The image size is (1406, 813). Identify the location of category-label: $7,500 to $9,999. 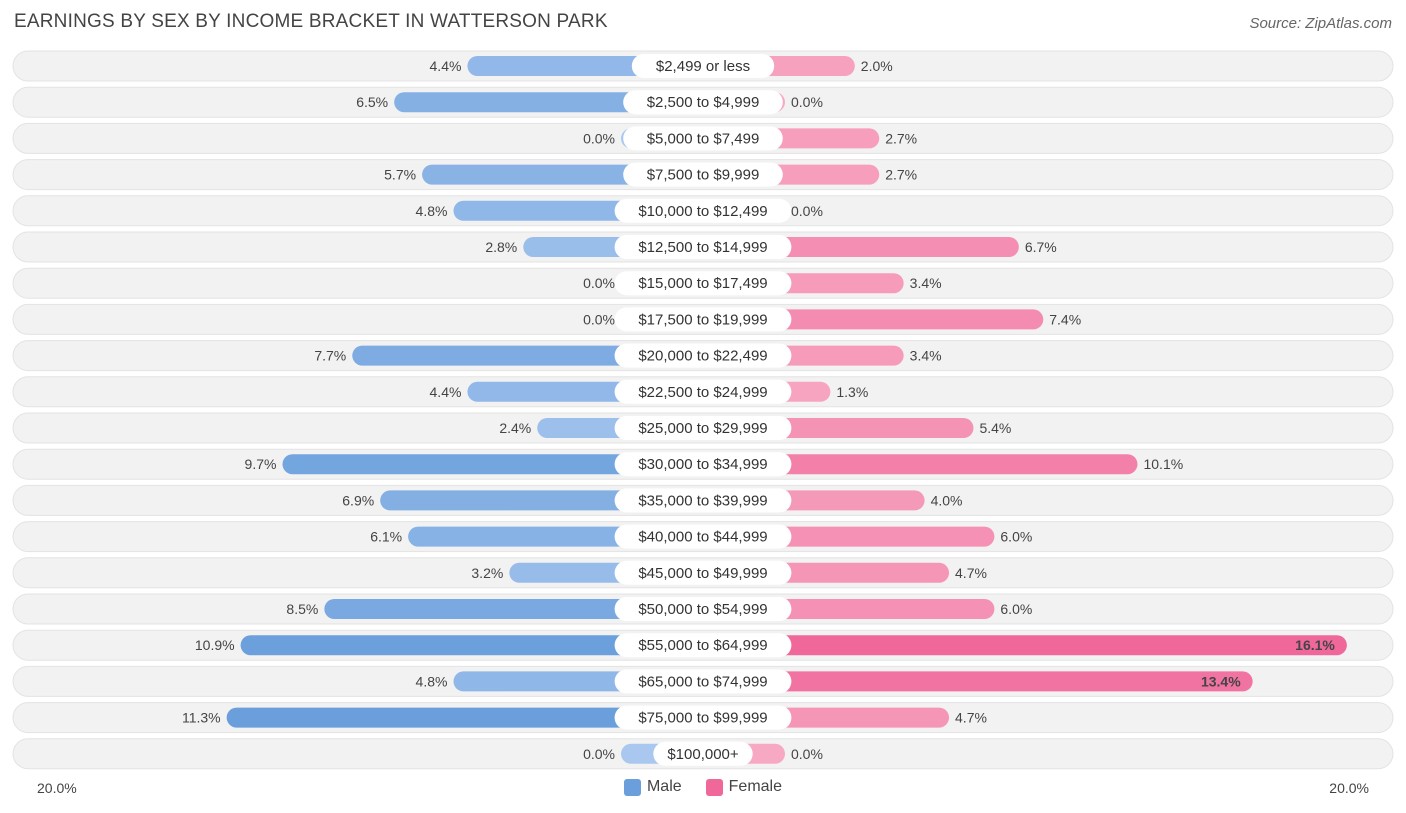
(703, 175).